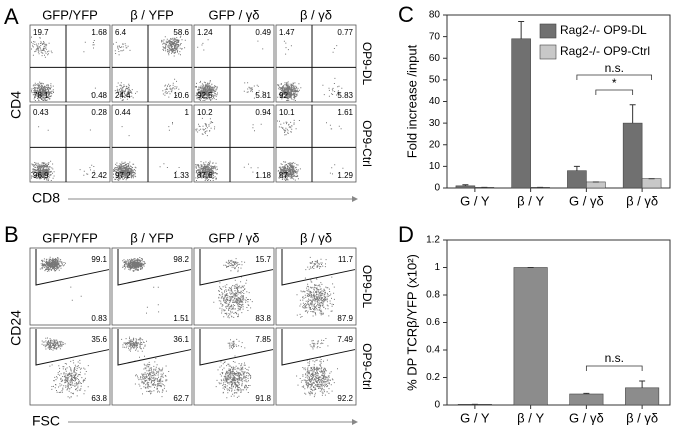 Image resolution: width=680 pixels, height=427 pixels. I want to click on quadrant-value: 0.28, so click(99, 112).